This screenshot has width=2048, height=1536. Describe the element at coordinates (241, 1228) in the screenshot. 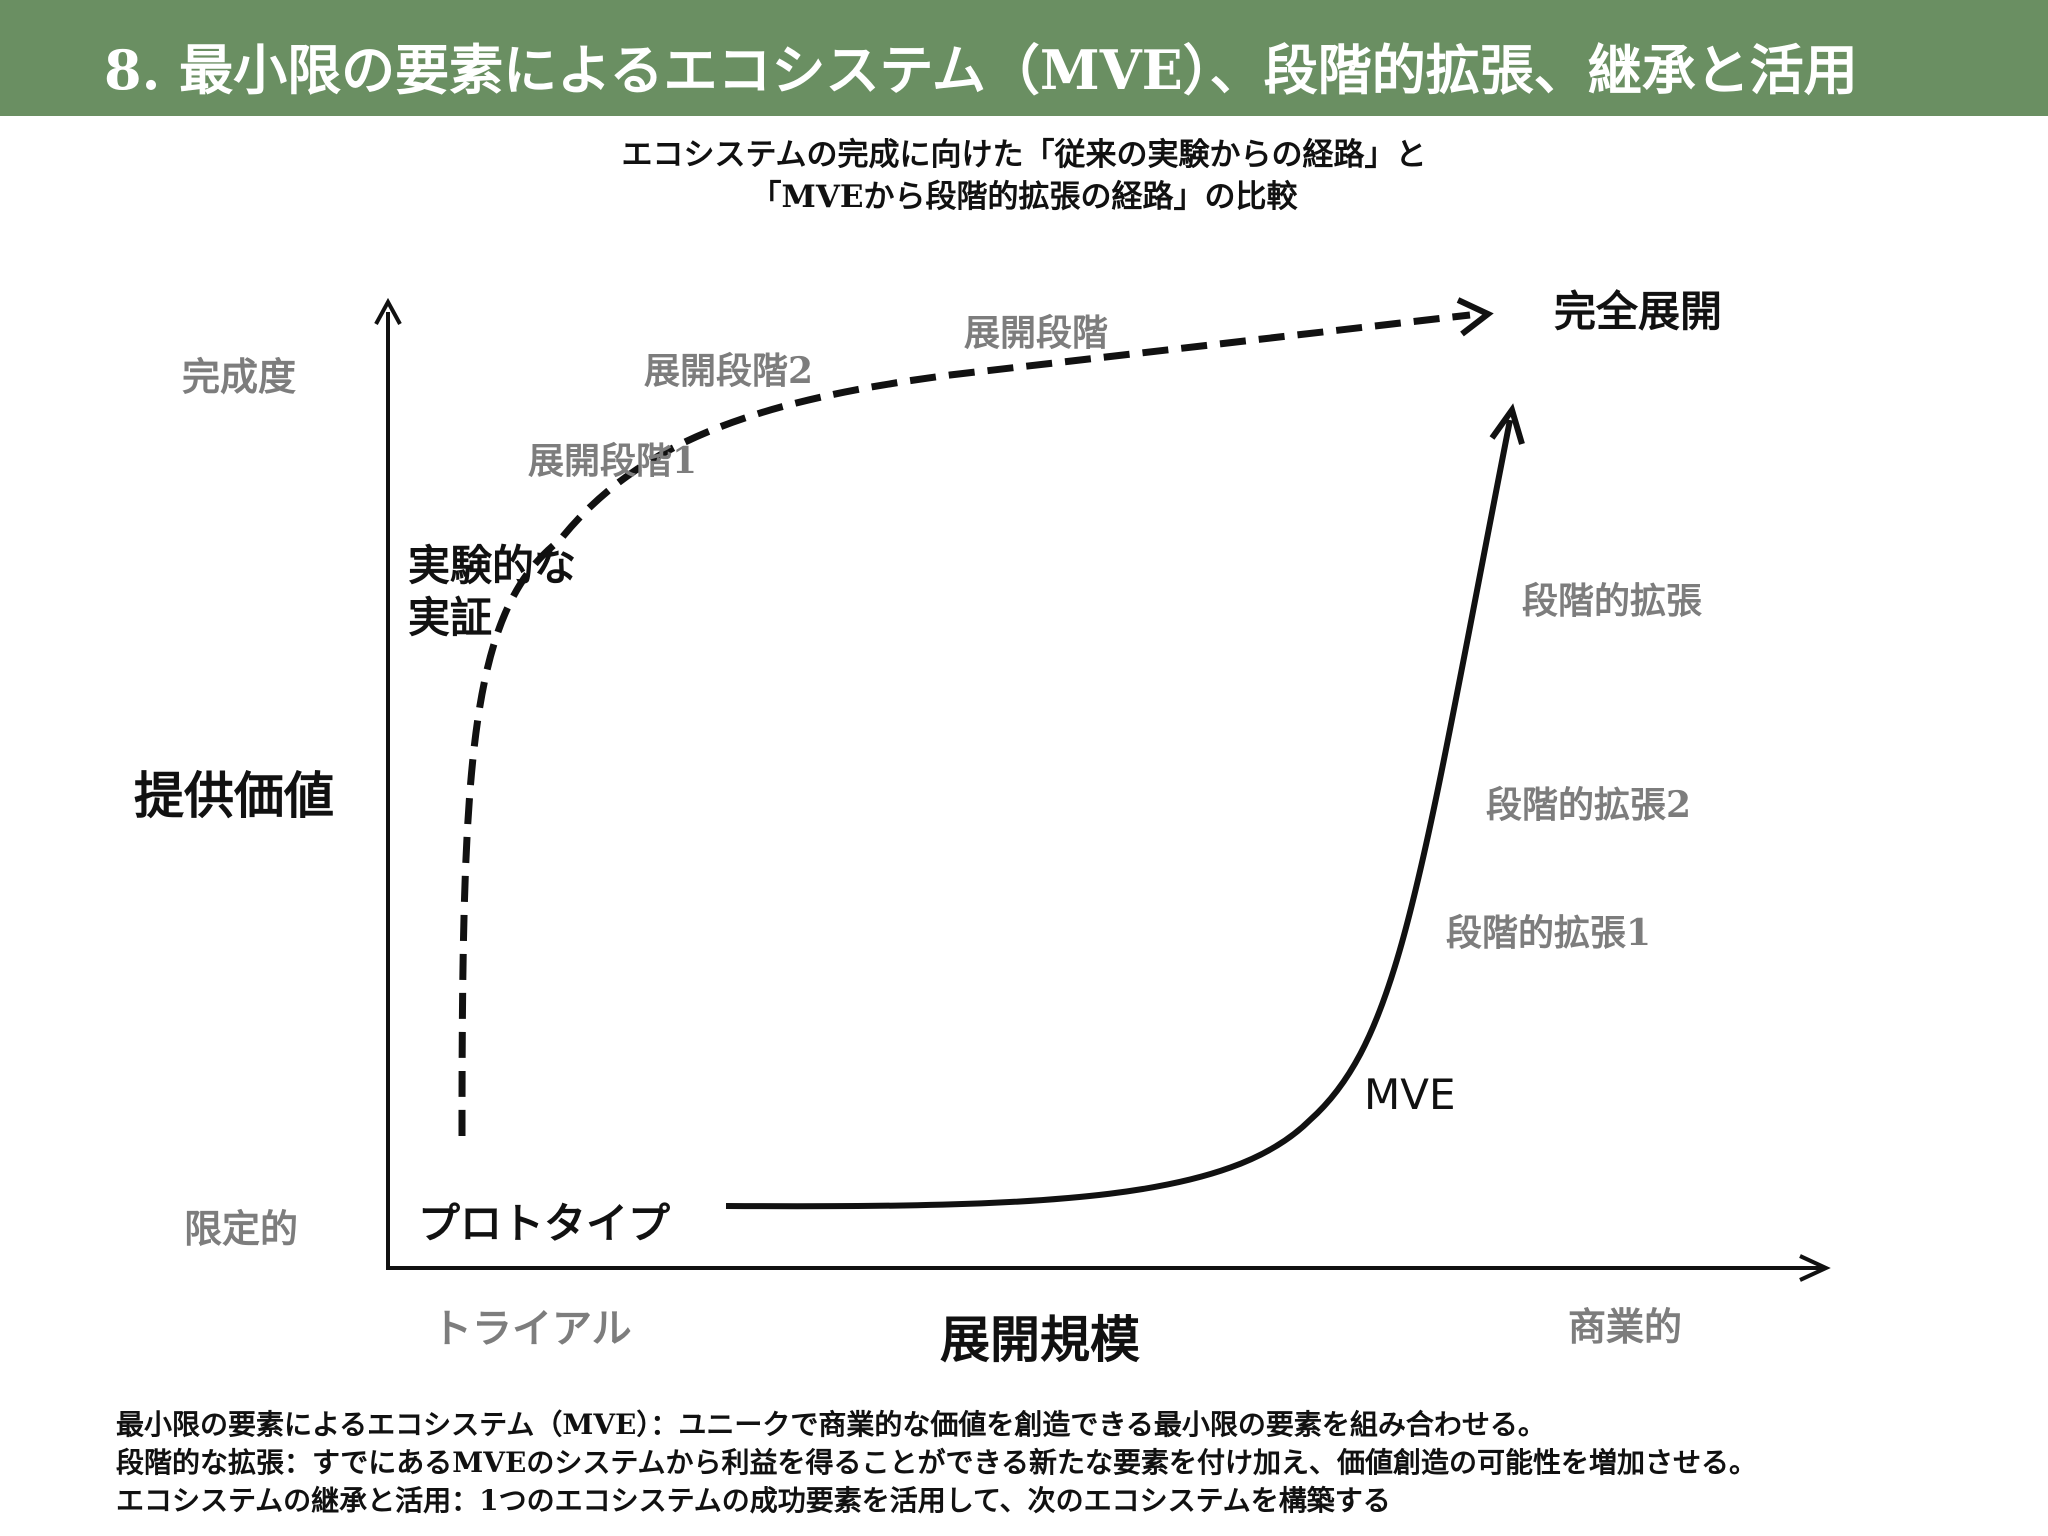

I see `y-axis-bottom-label: 限定的` at that location.